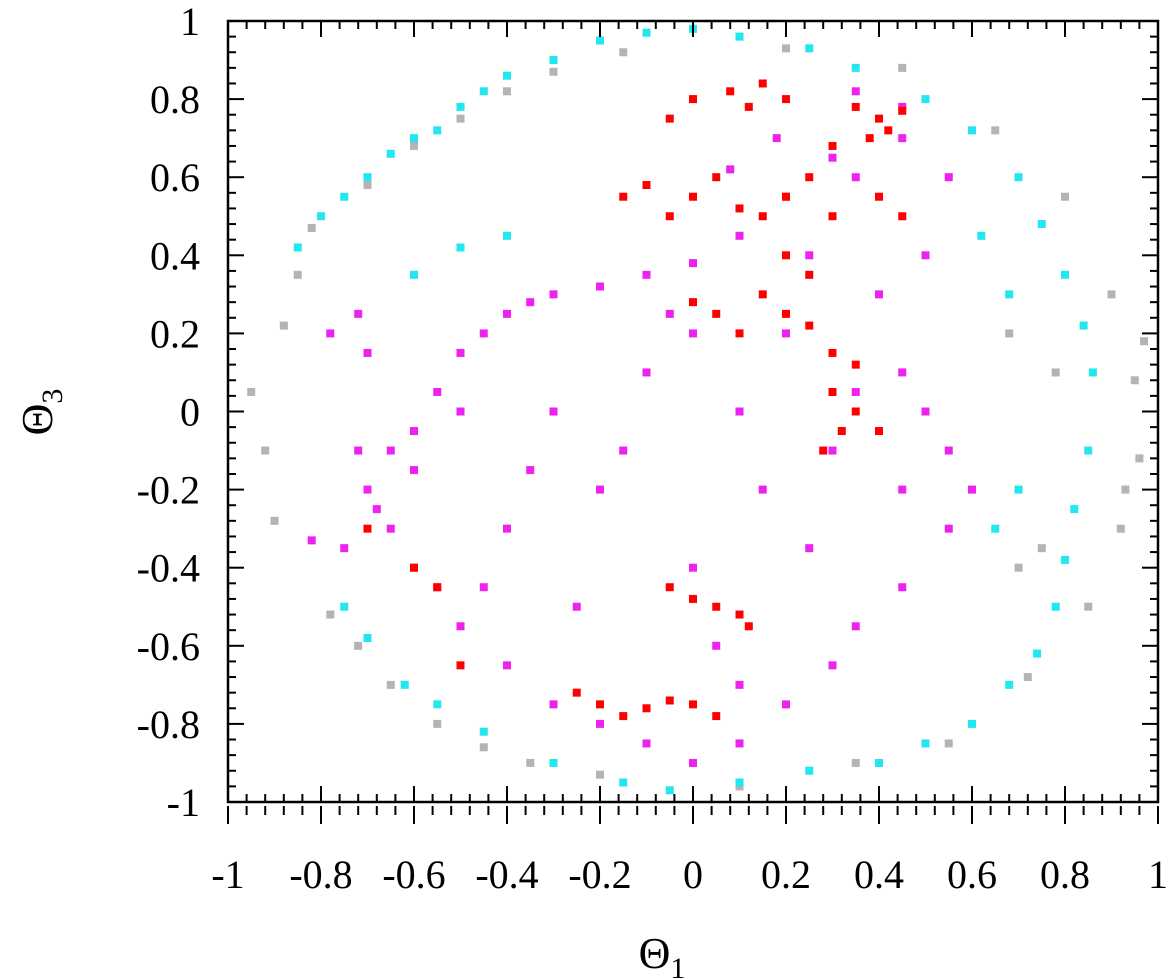 Image resolution: width=1171 pixels, height=979 pixels. What do you see at coordinates (168, 412) in the screenshot?
I see `y-axis-tick-labels: -1 -0.8 -0.6 -0.4 -0.2 0 0.2 0.4 0.6 0.8 1` at bounding box center [168, 412].